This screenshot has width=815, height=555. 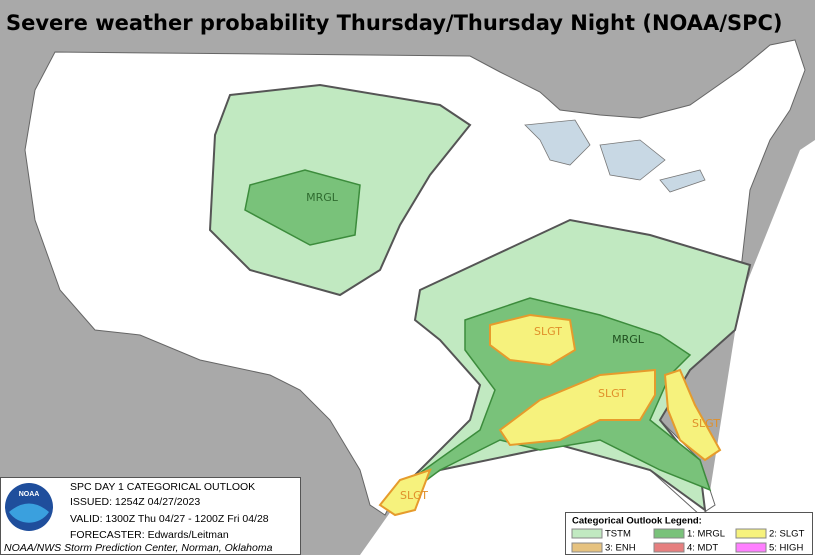 I want to click on product-name: SPC DAY 1 CATEGORICAL OUTLOOK, so click(x=162, y=487).